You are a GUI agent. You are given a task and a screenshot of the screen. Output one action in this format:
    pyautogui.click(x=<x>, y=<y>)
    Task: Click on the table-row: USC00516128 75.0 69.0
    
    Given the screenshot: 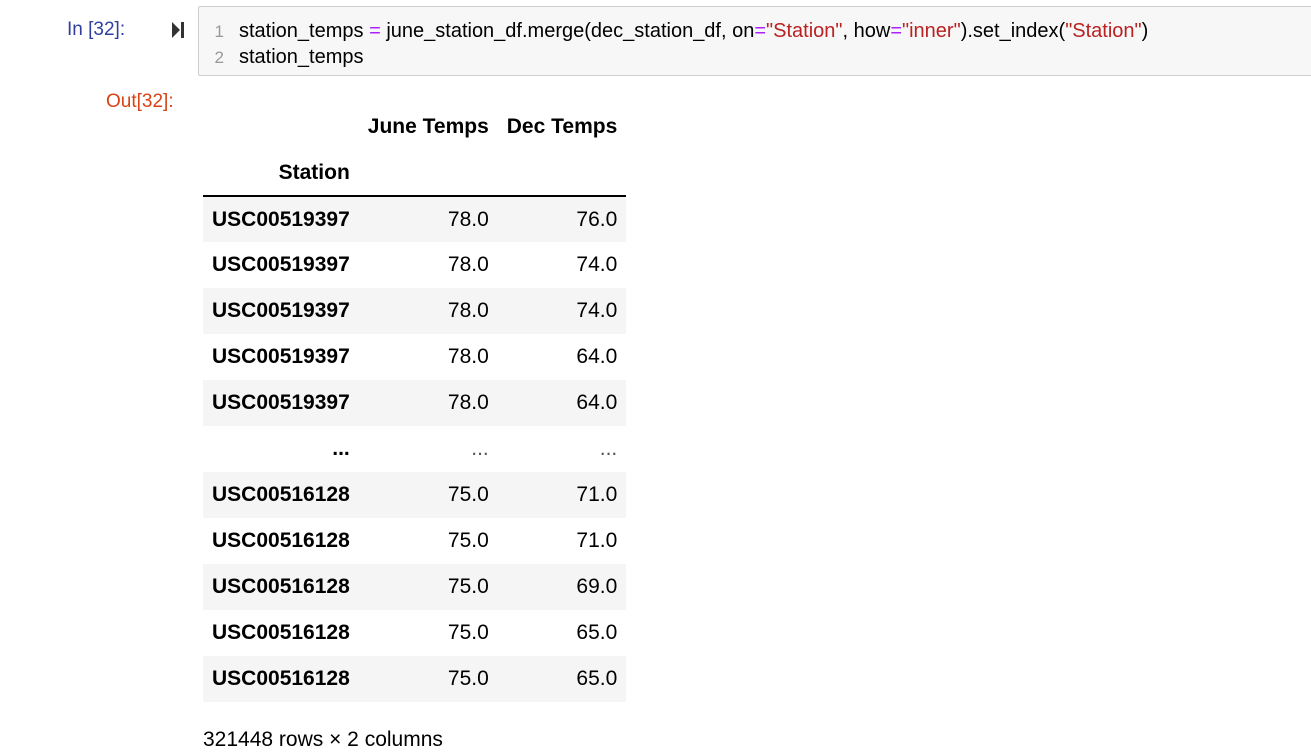 What is the action you would take?
    pyautogui.click(x=415, y=587)
    